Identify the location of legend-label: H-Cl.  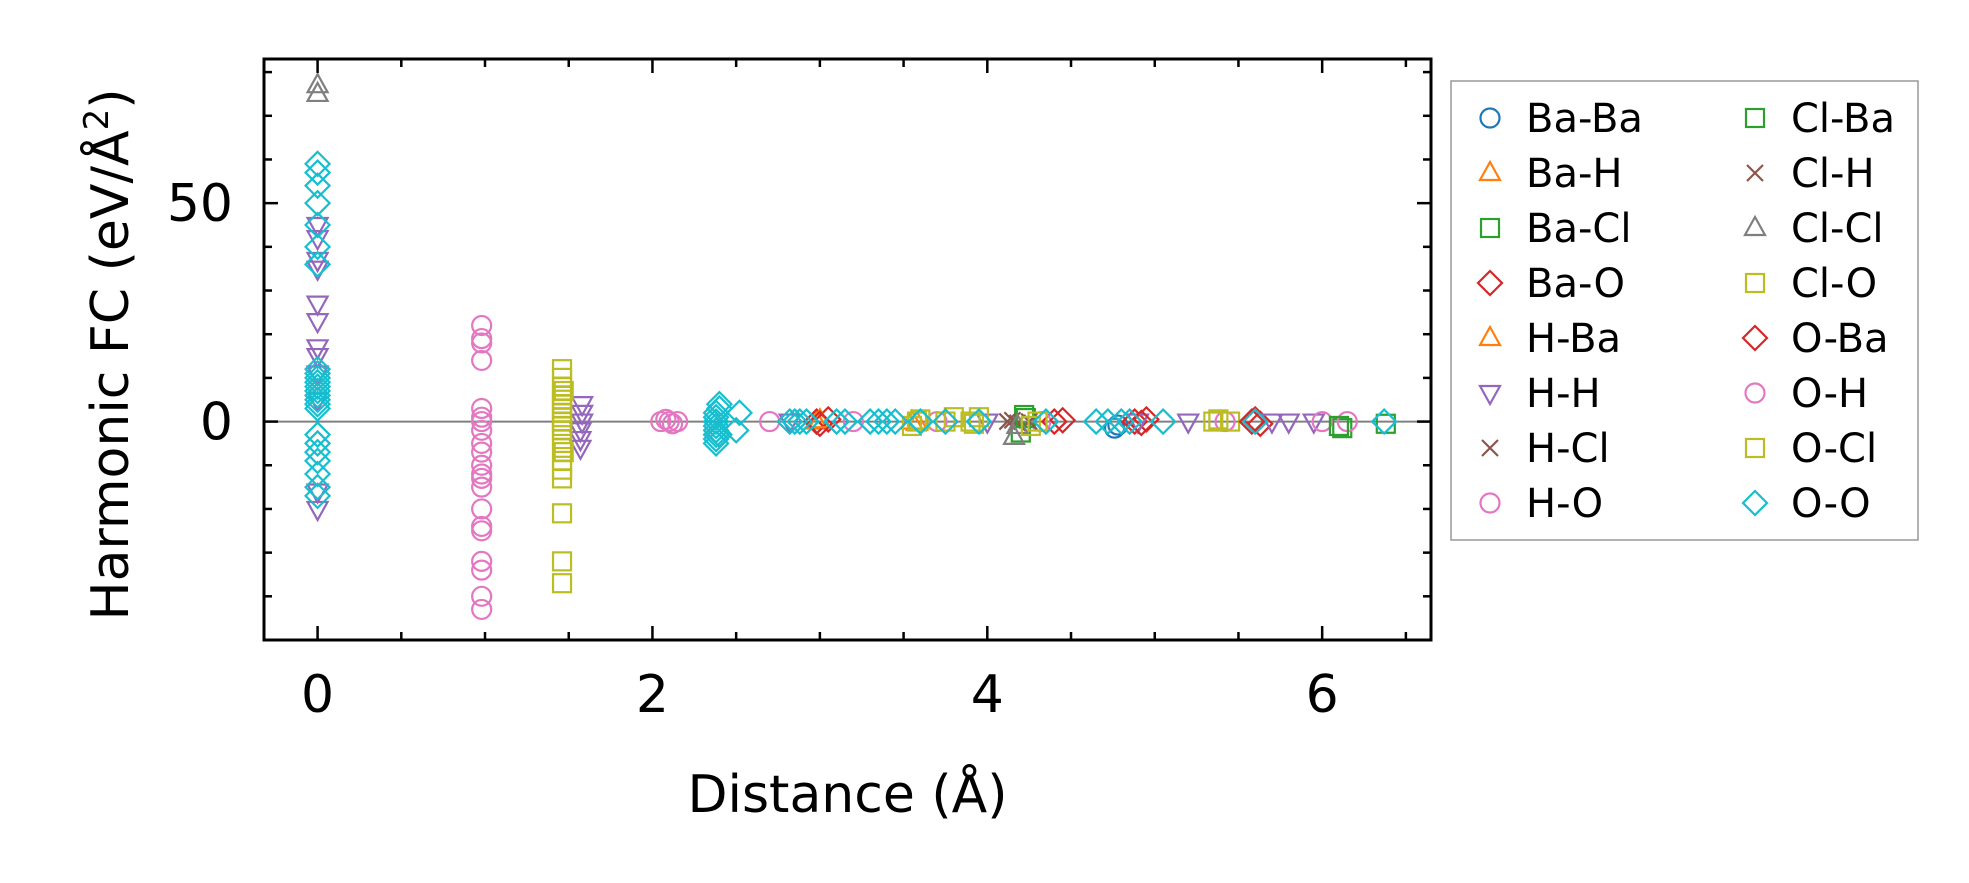
(1568, 449).